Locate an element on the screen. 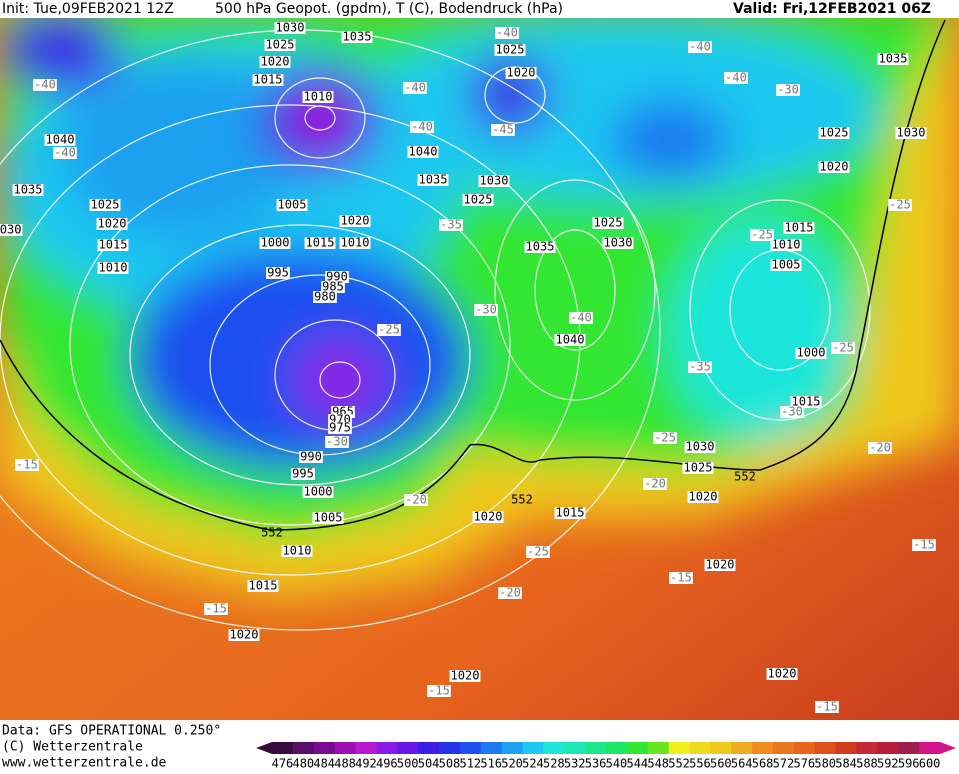 The width and height of the screenshot is (959, 774). temperature-label: -35 is located at coordinates (700, 367).